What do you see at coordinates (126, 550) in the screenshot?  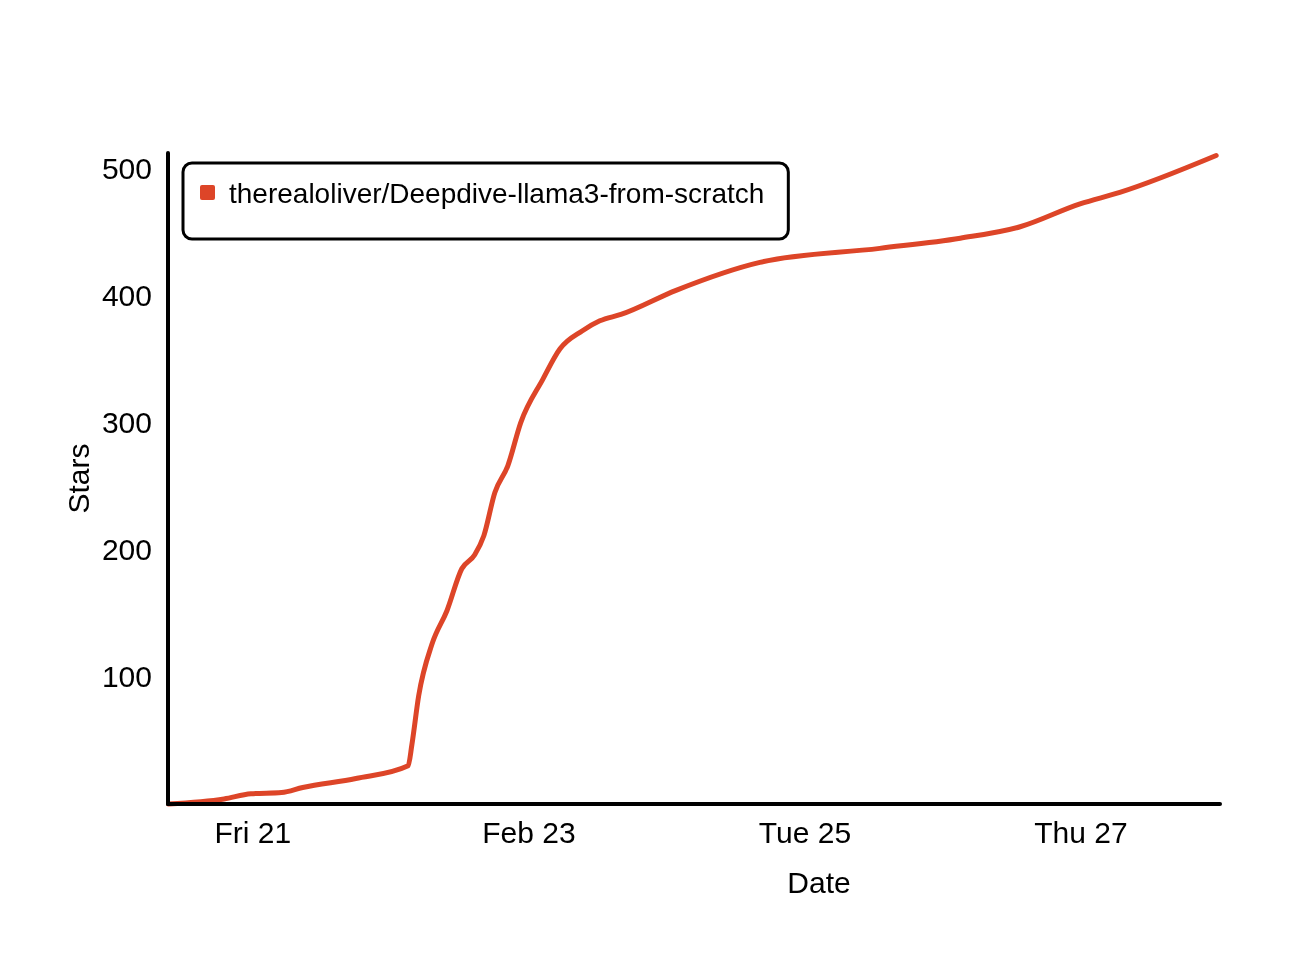 I see `y-tick-label: 200` at bounding box center [126, 550].